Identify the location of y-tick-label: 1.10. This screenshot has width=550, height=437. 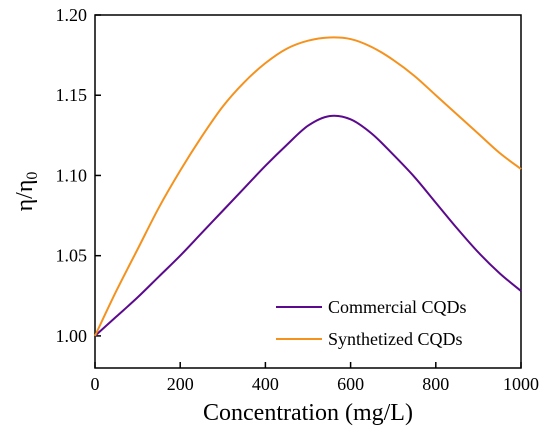
(72, 175).